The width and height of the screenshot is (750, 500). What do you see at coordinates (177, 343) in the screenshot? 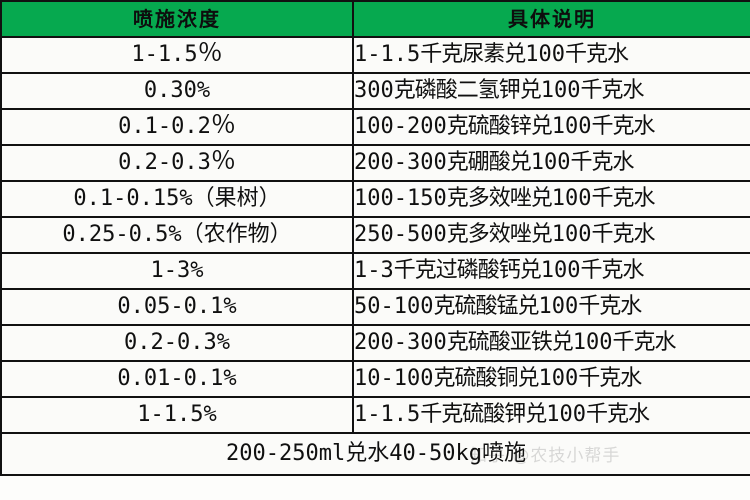
I see `cell-concentration: 0.2-0.3%` at bounding box center [177, 343].